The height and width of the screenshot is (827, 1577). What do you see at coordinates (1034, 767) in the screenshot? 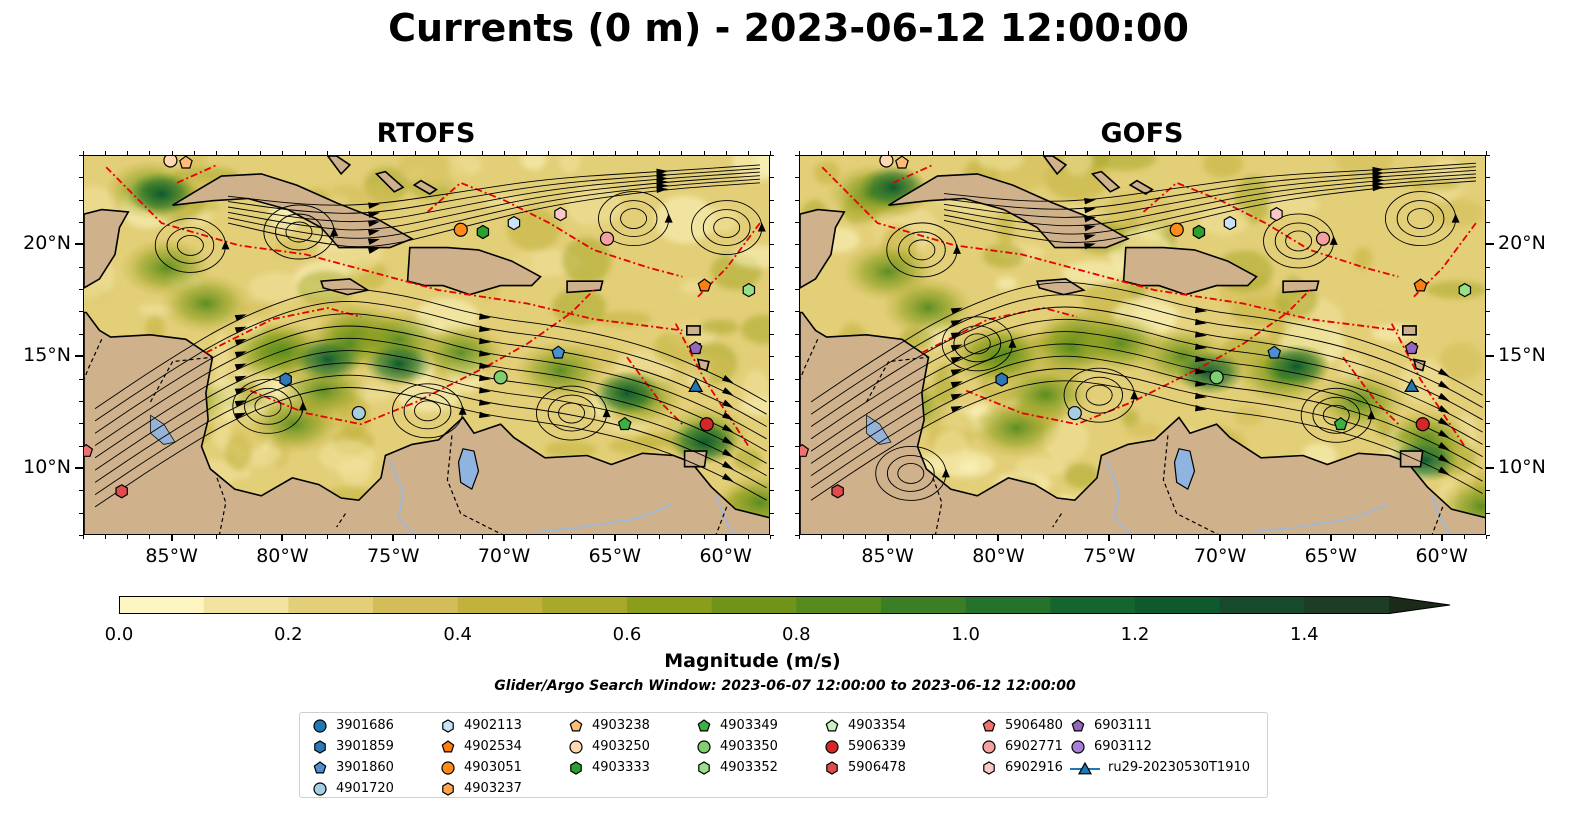
I see `legend-label: 6902916` at bounding box center [1034, 767].